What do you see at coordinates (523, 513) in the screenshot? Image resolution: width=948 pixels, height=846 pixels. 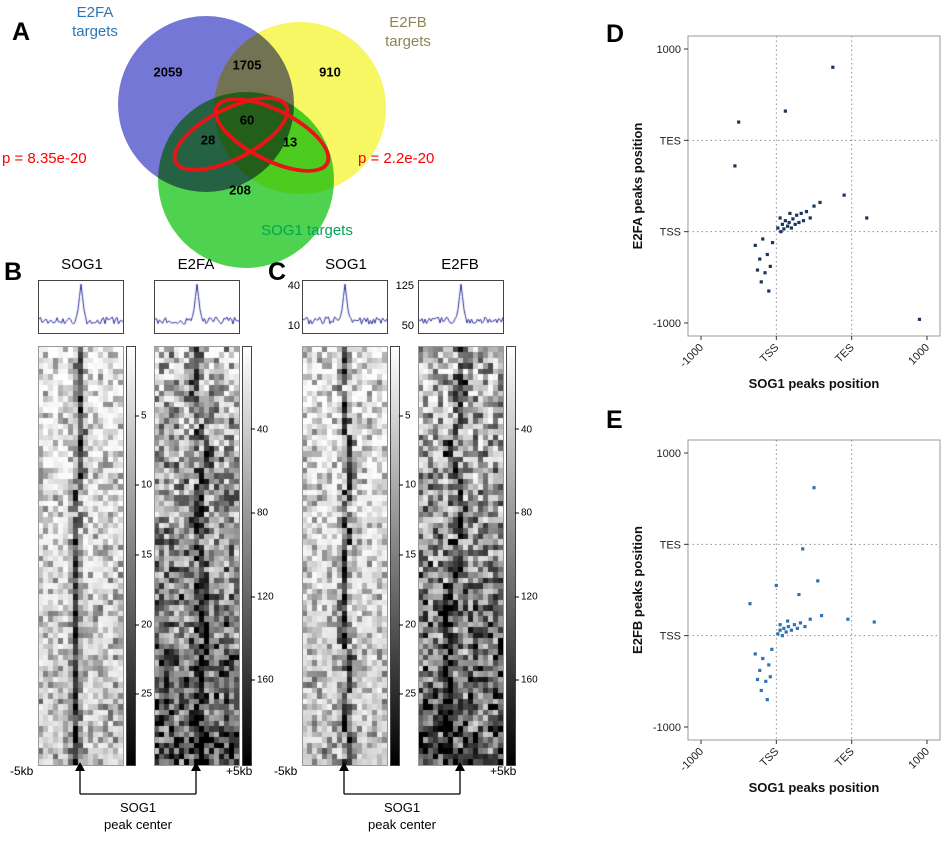 I see `colorbar-tick-label: 80` at bounding box center [523, 513].